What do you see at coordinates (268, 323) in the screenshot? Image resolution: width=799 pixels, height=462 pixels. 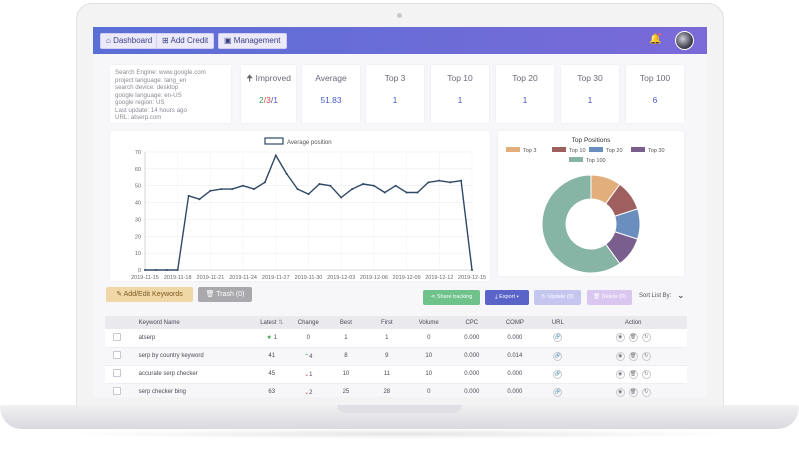 I see `header-latest-text: Latest` at bounding box center [268, 323].